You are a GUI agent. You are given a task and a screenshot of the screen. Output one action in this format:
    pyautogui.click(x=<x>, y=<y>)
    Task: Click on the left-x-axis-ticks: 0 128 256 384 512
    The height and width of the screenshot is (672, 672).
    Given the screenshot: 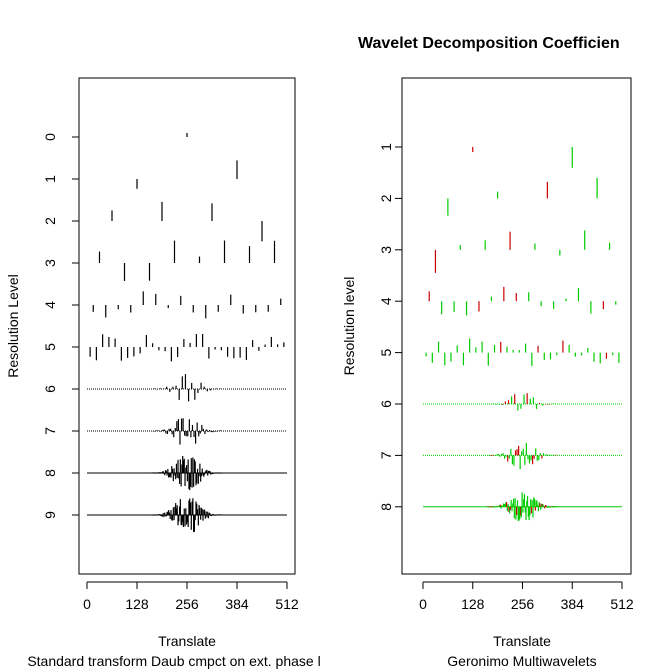 What is the action you would take?
    pyautogui.click(x=191, y=596)
    